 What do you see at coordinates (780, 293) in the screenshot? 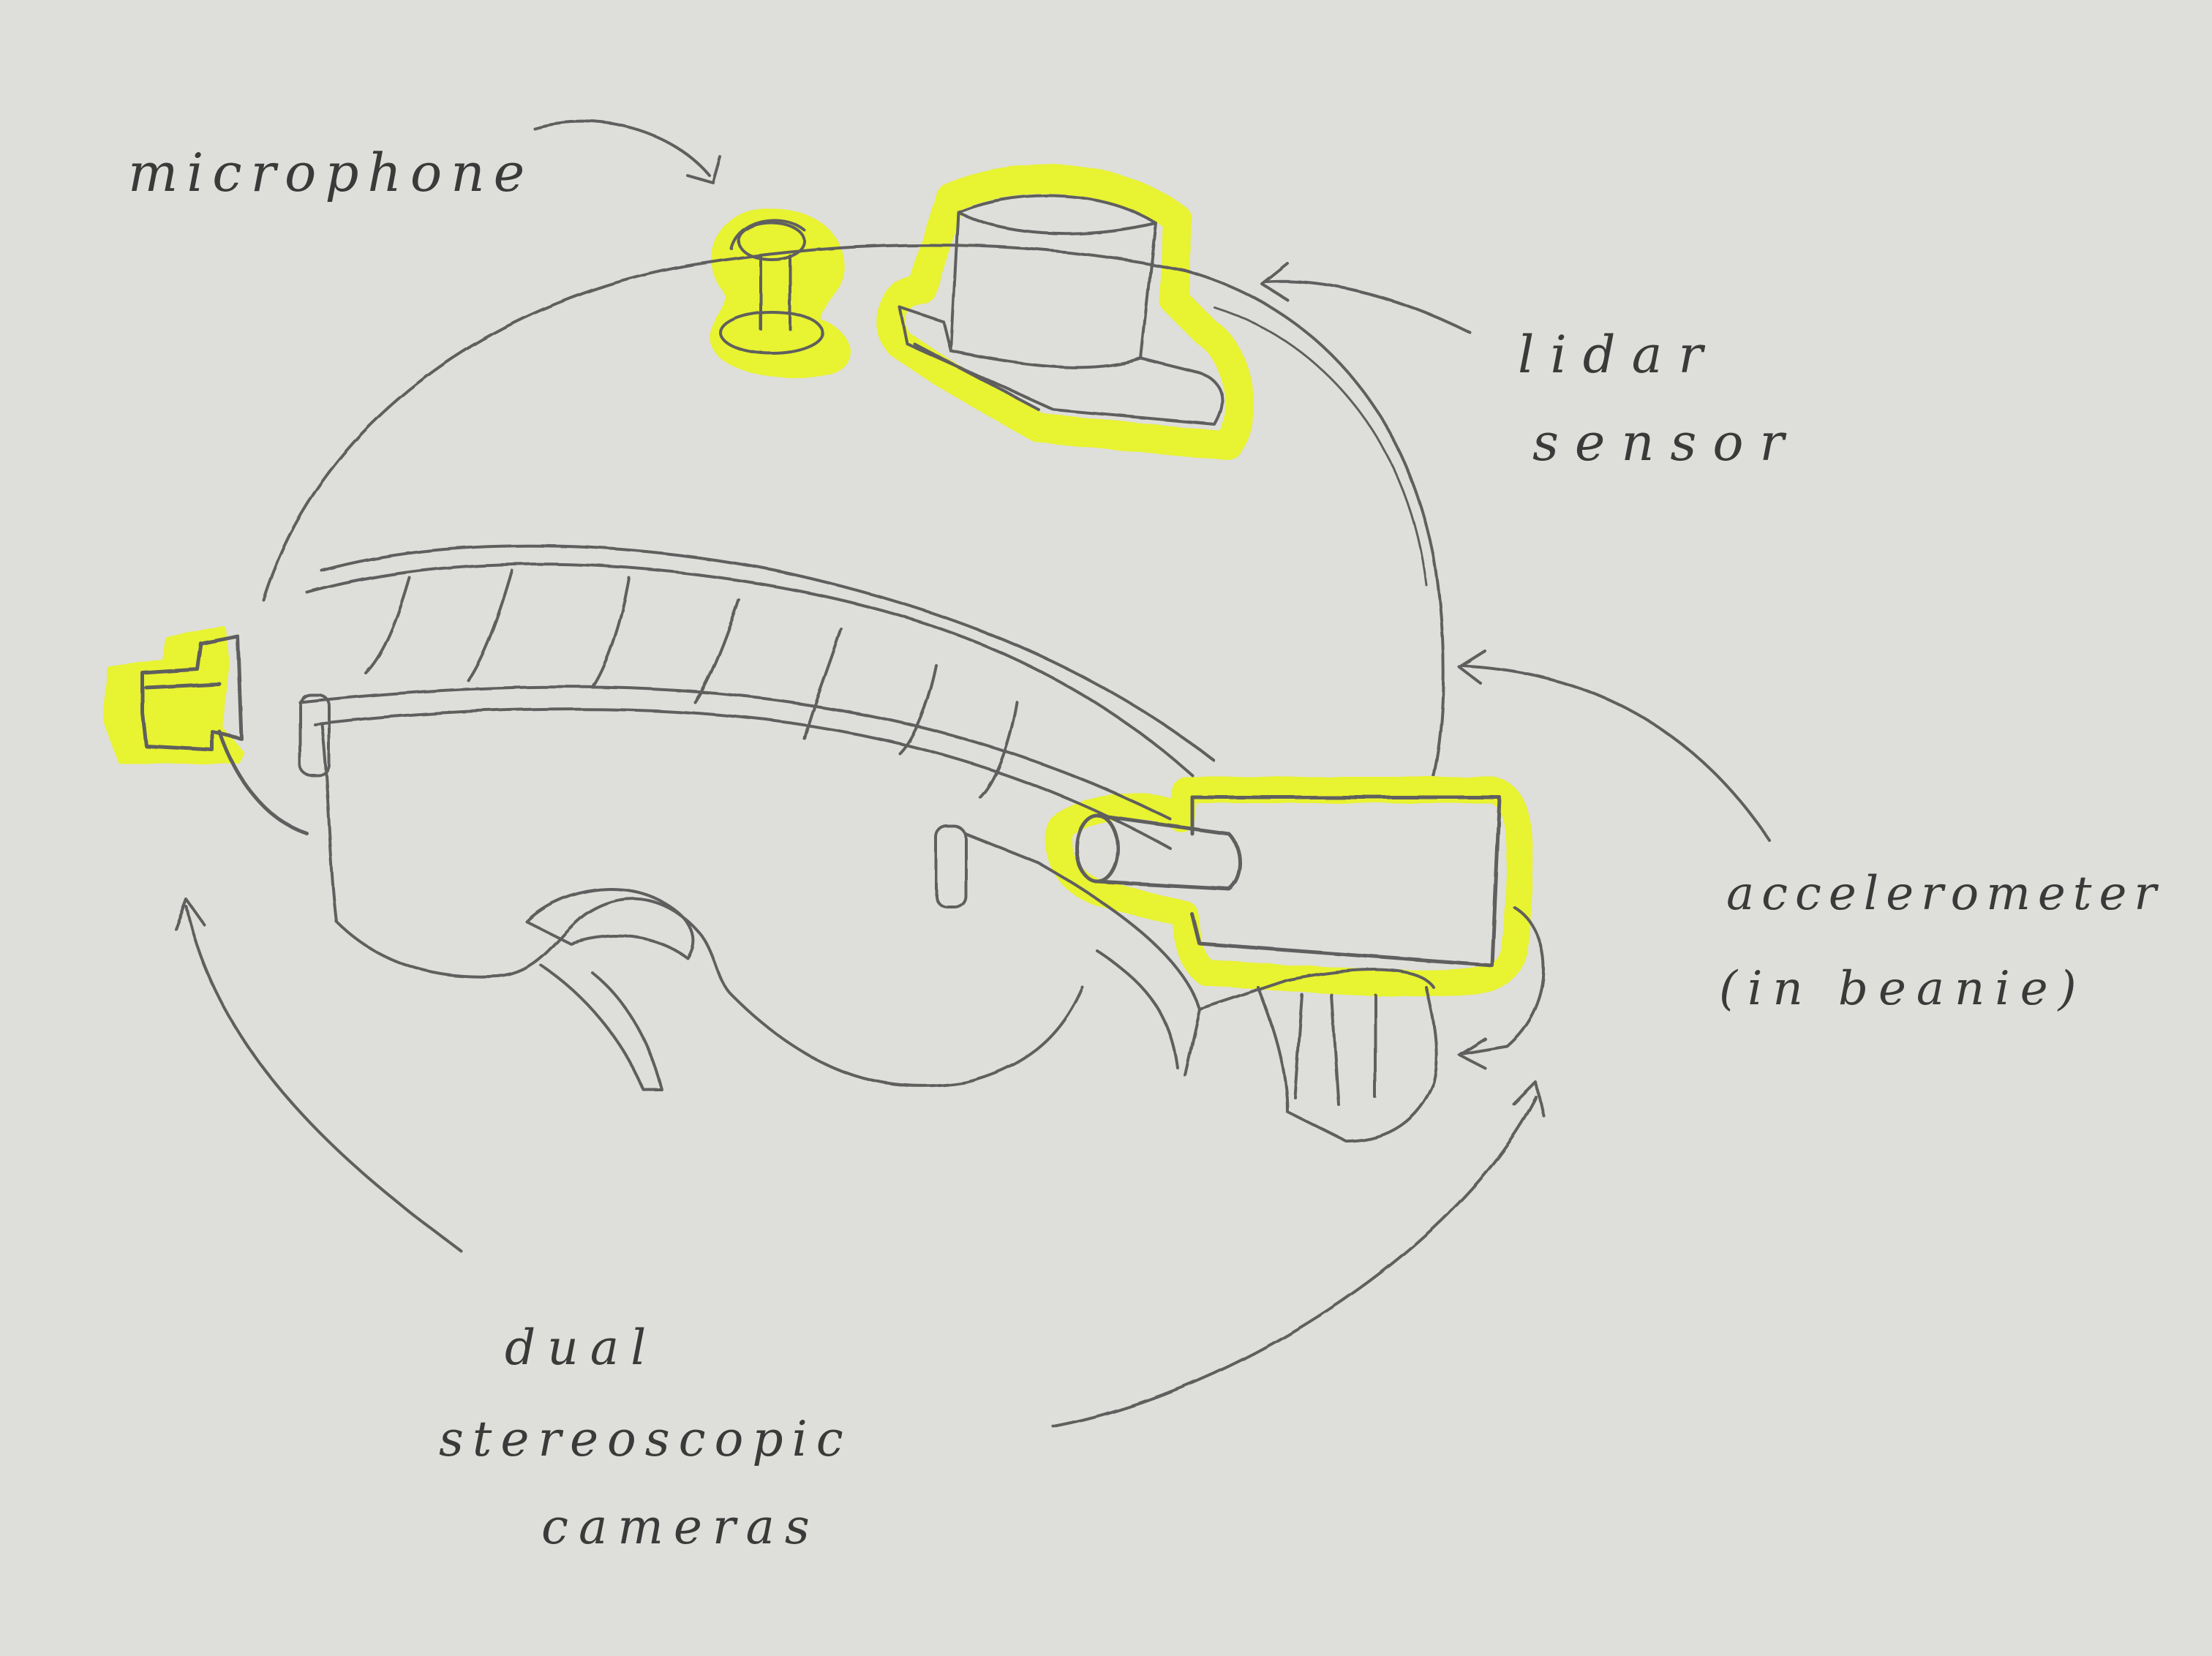
I see `highlight-microphone` at bounding box center [780, 293].